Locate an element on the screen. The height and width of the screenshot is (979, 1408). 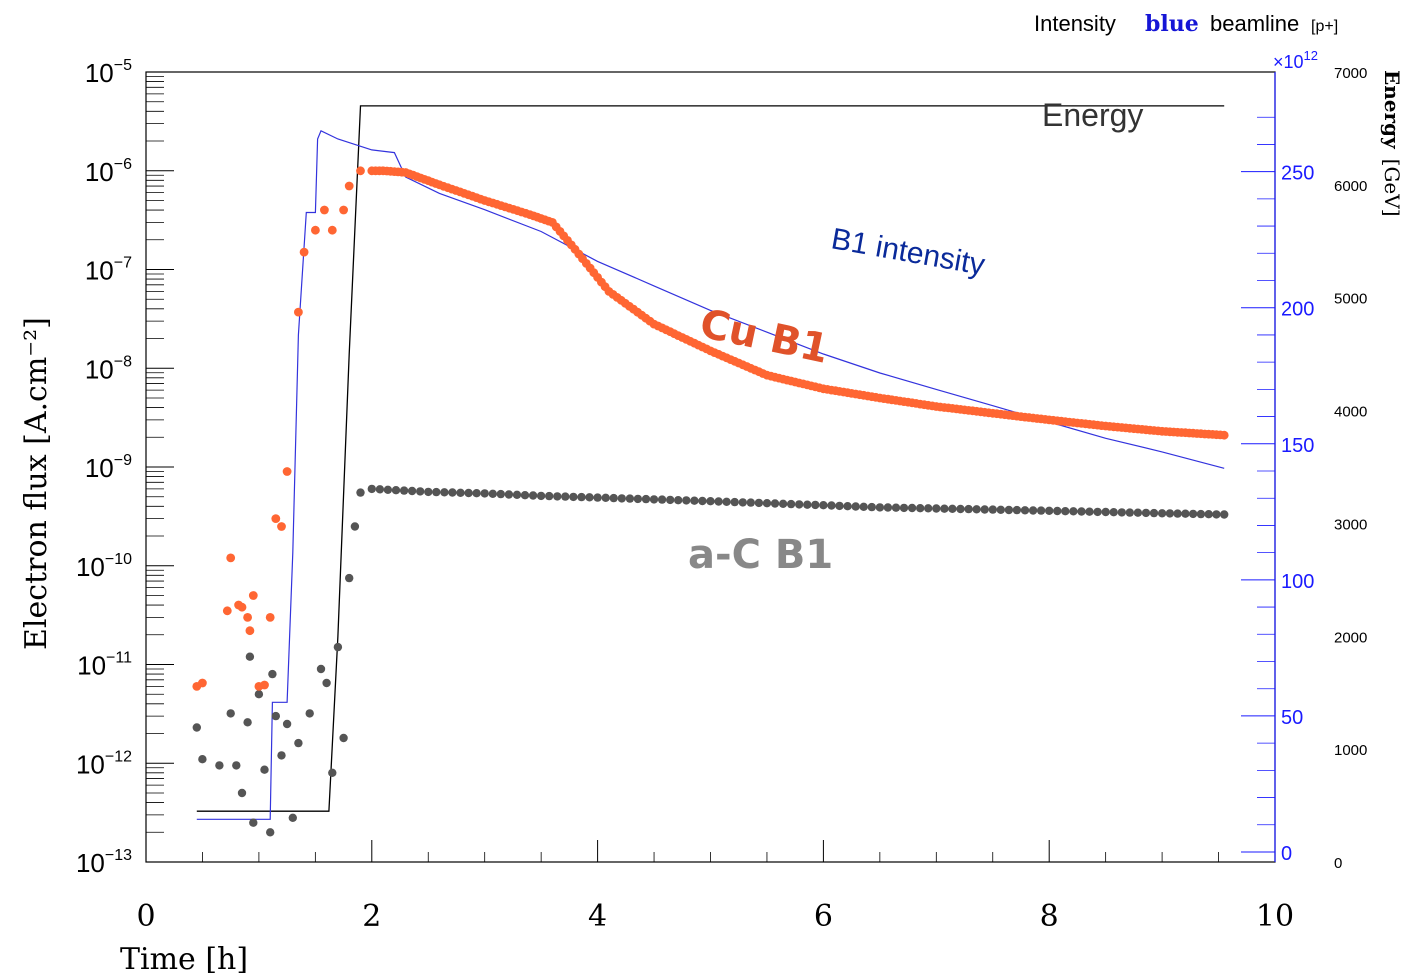
intensity-tick-label: 0 is located at coordinates (1286, 854).